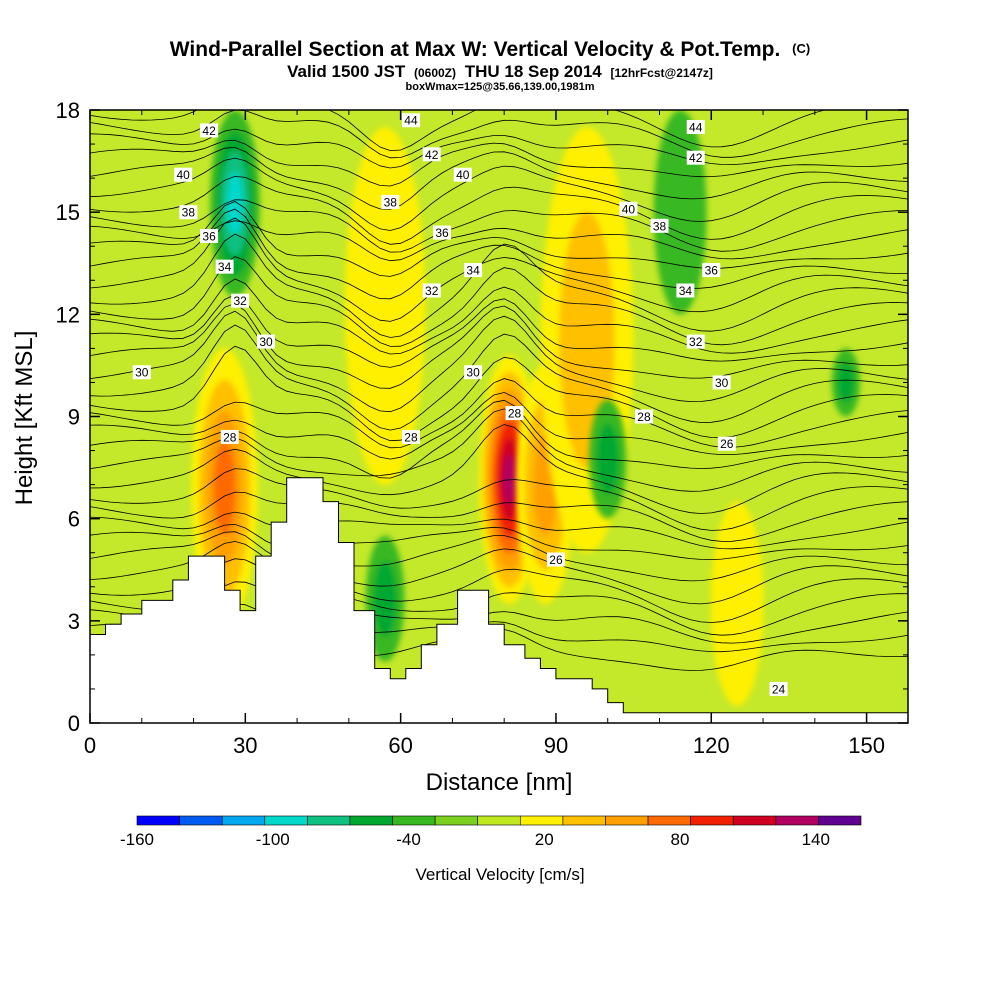  I want to click on y-tick-label: 0, so click(74, 723).